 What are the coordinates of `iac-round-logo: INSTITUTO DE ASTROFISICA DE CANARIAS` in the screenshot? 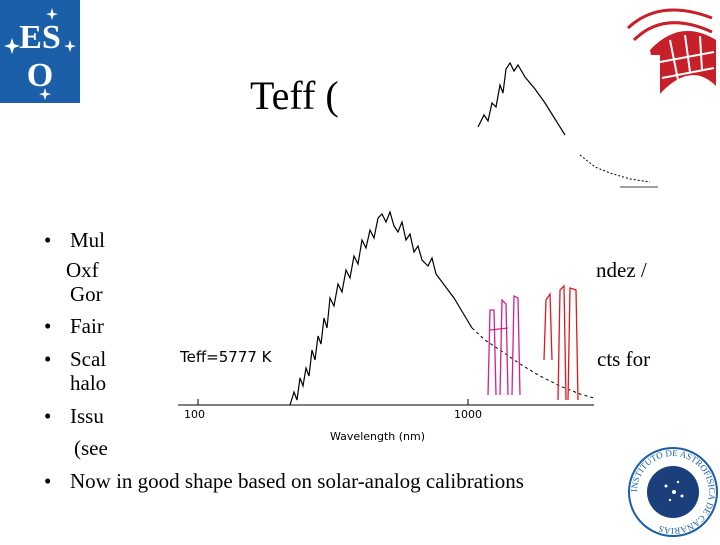 It's located at (673, 491).